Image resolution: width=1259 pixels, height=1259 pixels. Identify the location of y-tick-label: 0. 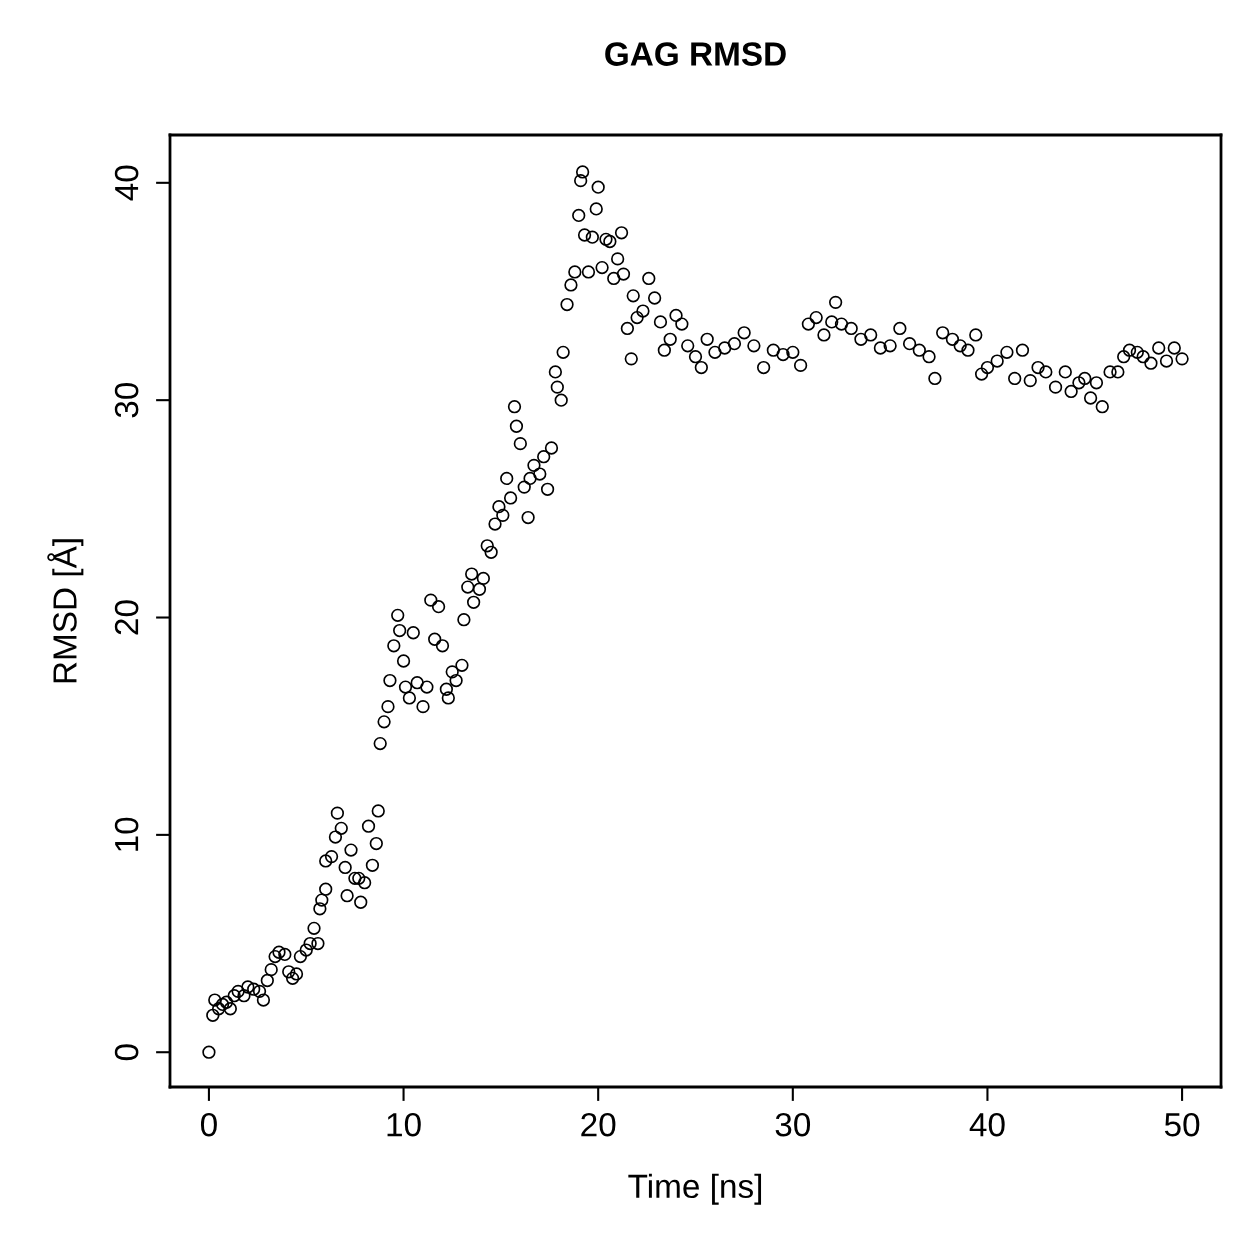
(126, 1052).